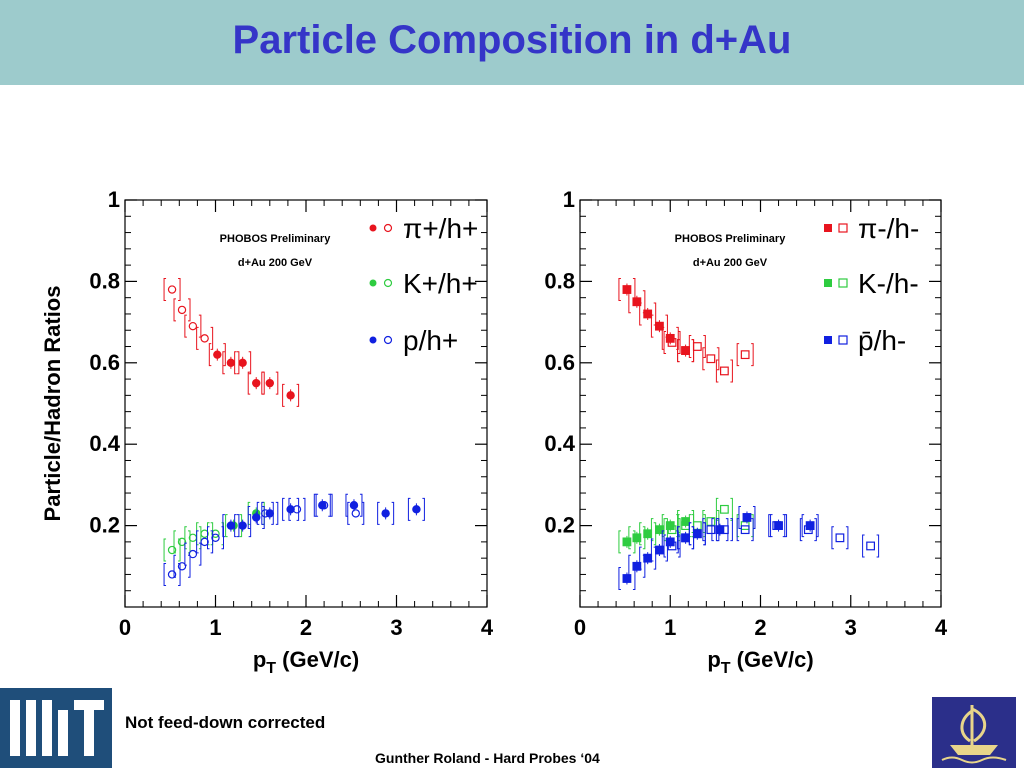 The height and width of the screenshot is (773, 1024). I want to click on y-tick-label: 0.8, so click(104, 280).